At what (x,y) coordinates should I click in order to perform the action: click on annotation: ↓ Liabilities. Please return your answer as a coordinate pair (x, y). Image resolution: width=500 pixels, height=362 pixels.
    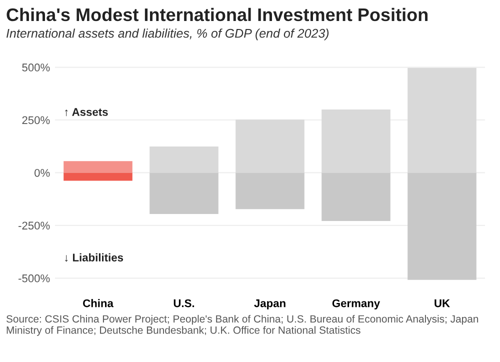
    Looking at the image, I should click on (94, 257).